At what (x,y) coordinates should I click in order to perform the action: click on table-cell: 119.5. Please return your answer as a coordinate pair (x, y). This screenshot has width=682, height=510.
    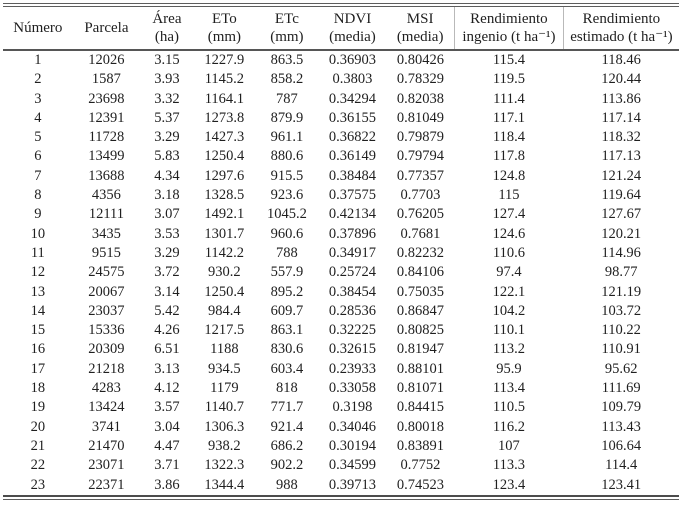
    Looking at the image, I should click on (508, 79).